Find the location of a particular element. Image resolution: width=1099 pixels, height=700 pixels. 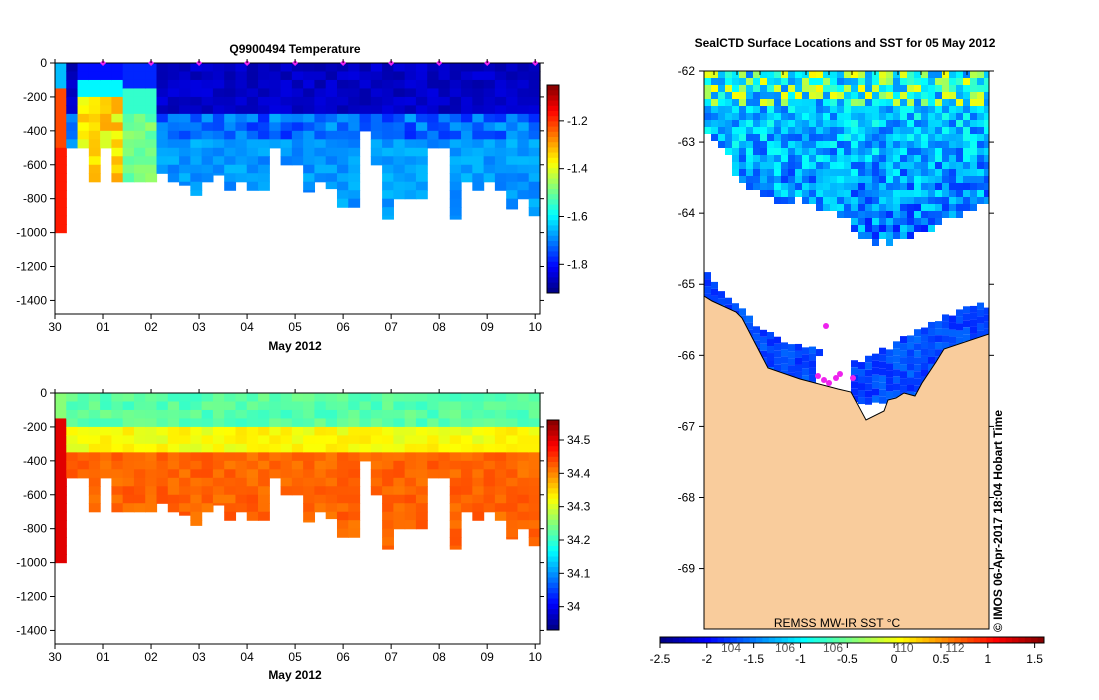

x-tick-label: 01 is located at coordinates (103, 657).